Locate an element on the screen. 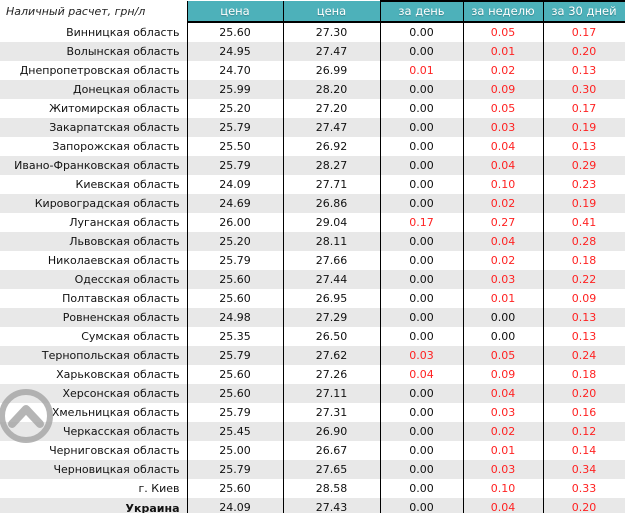 The width and height of the screenshot is (625, 513). region-name-cell: Черниговская область is located at coordinates (114, 450).